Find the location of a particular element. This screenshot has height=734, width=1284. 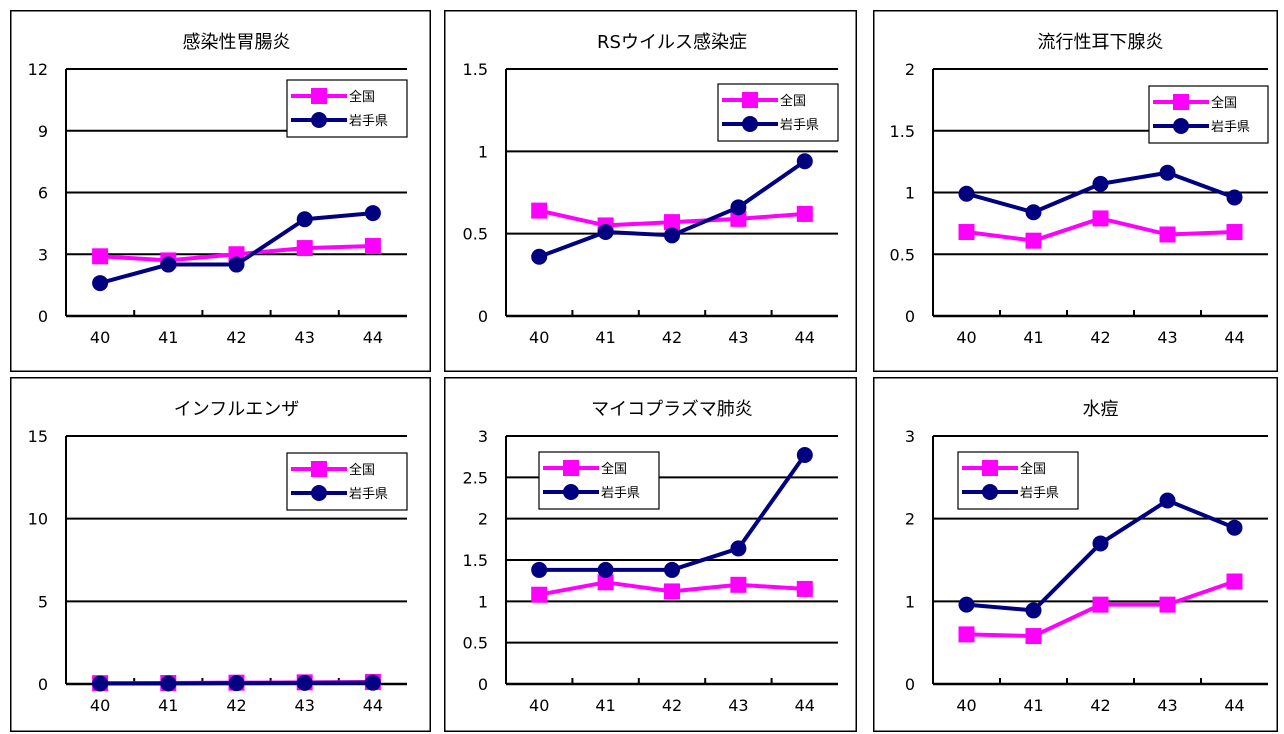

y-tick-label: 15 is located at coordinates (38, 436).